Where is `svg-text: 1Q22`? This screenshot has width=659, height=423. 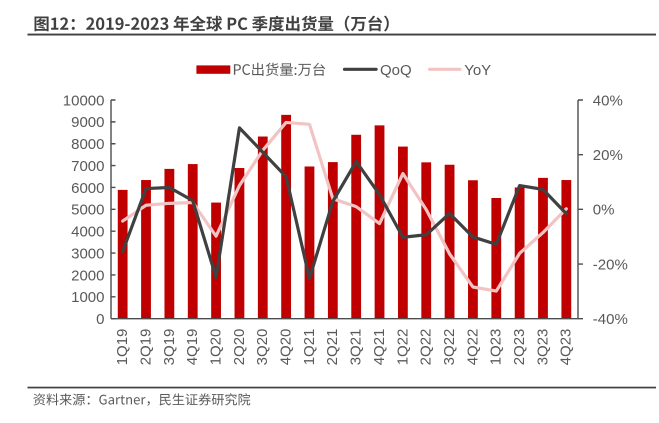
svg-text: 1Q22 is located at coordinates (402, 347).